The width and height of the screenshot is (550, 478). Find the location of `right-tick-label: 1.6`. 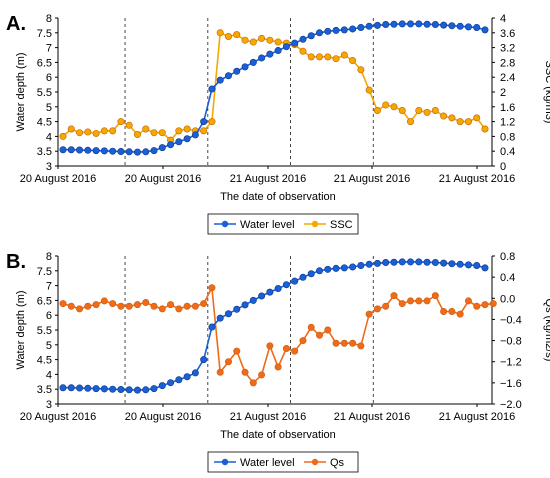

right-tick-label: 1.6 is located at coordinates (507, 108).